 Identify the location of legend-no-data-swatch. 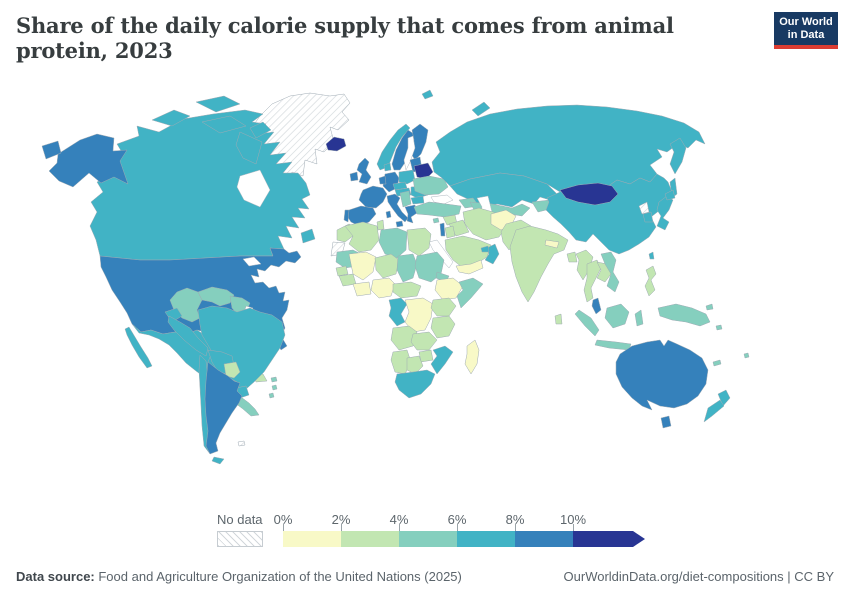
(240, 539).